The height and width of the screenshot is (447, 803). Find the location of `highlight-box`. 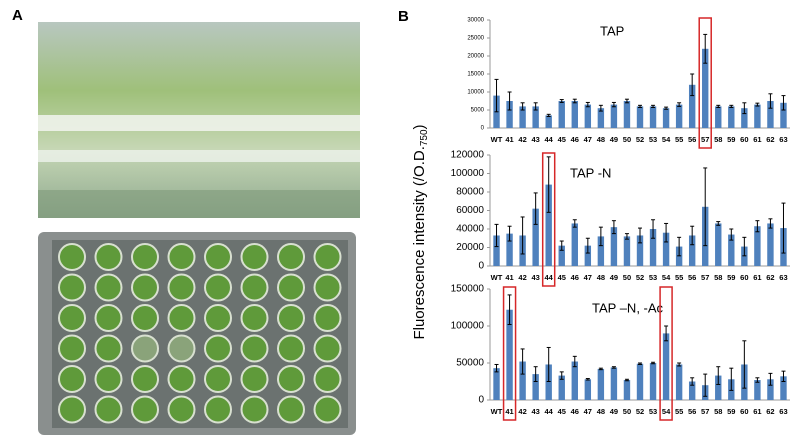

highlight-box is located at coordinates (666, 353).